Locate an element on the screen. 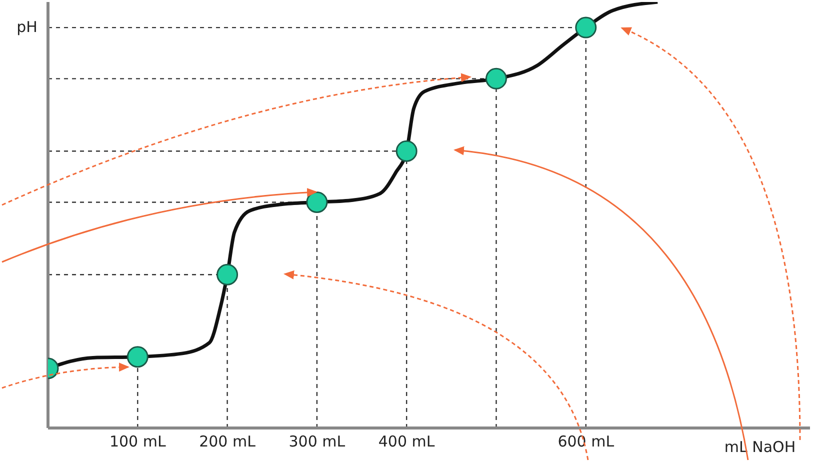 The image size is (817, 462). x-tick-label: 600 mL is located at coordinates (586, 441).